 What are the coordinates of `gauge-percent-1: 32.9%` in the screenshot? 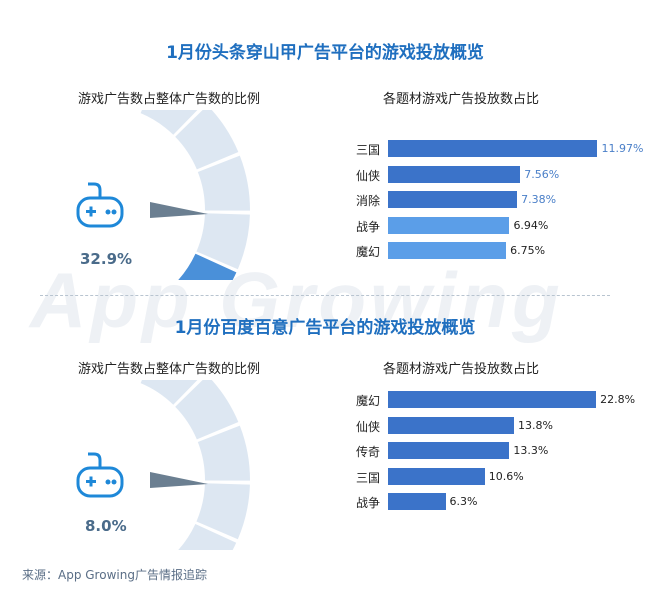 It's located at (106, 259).